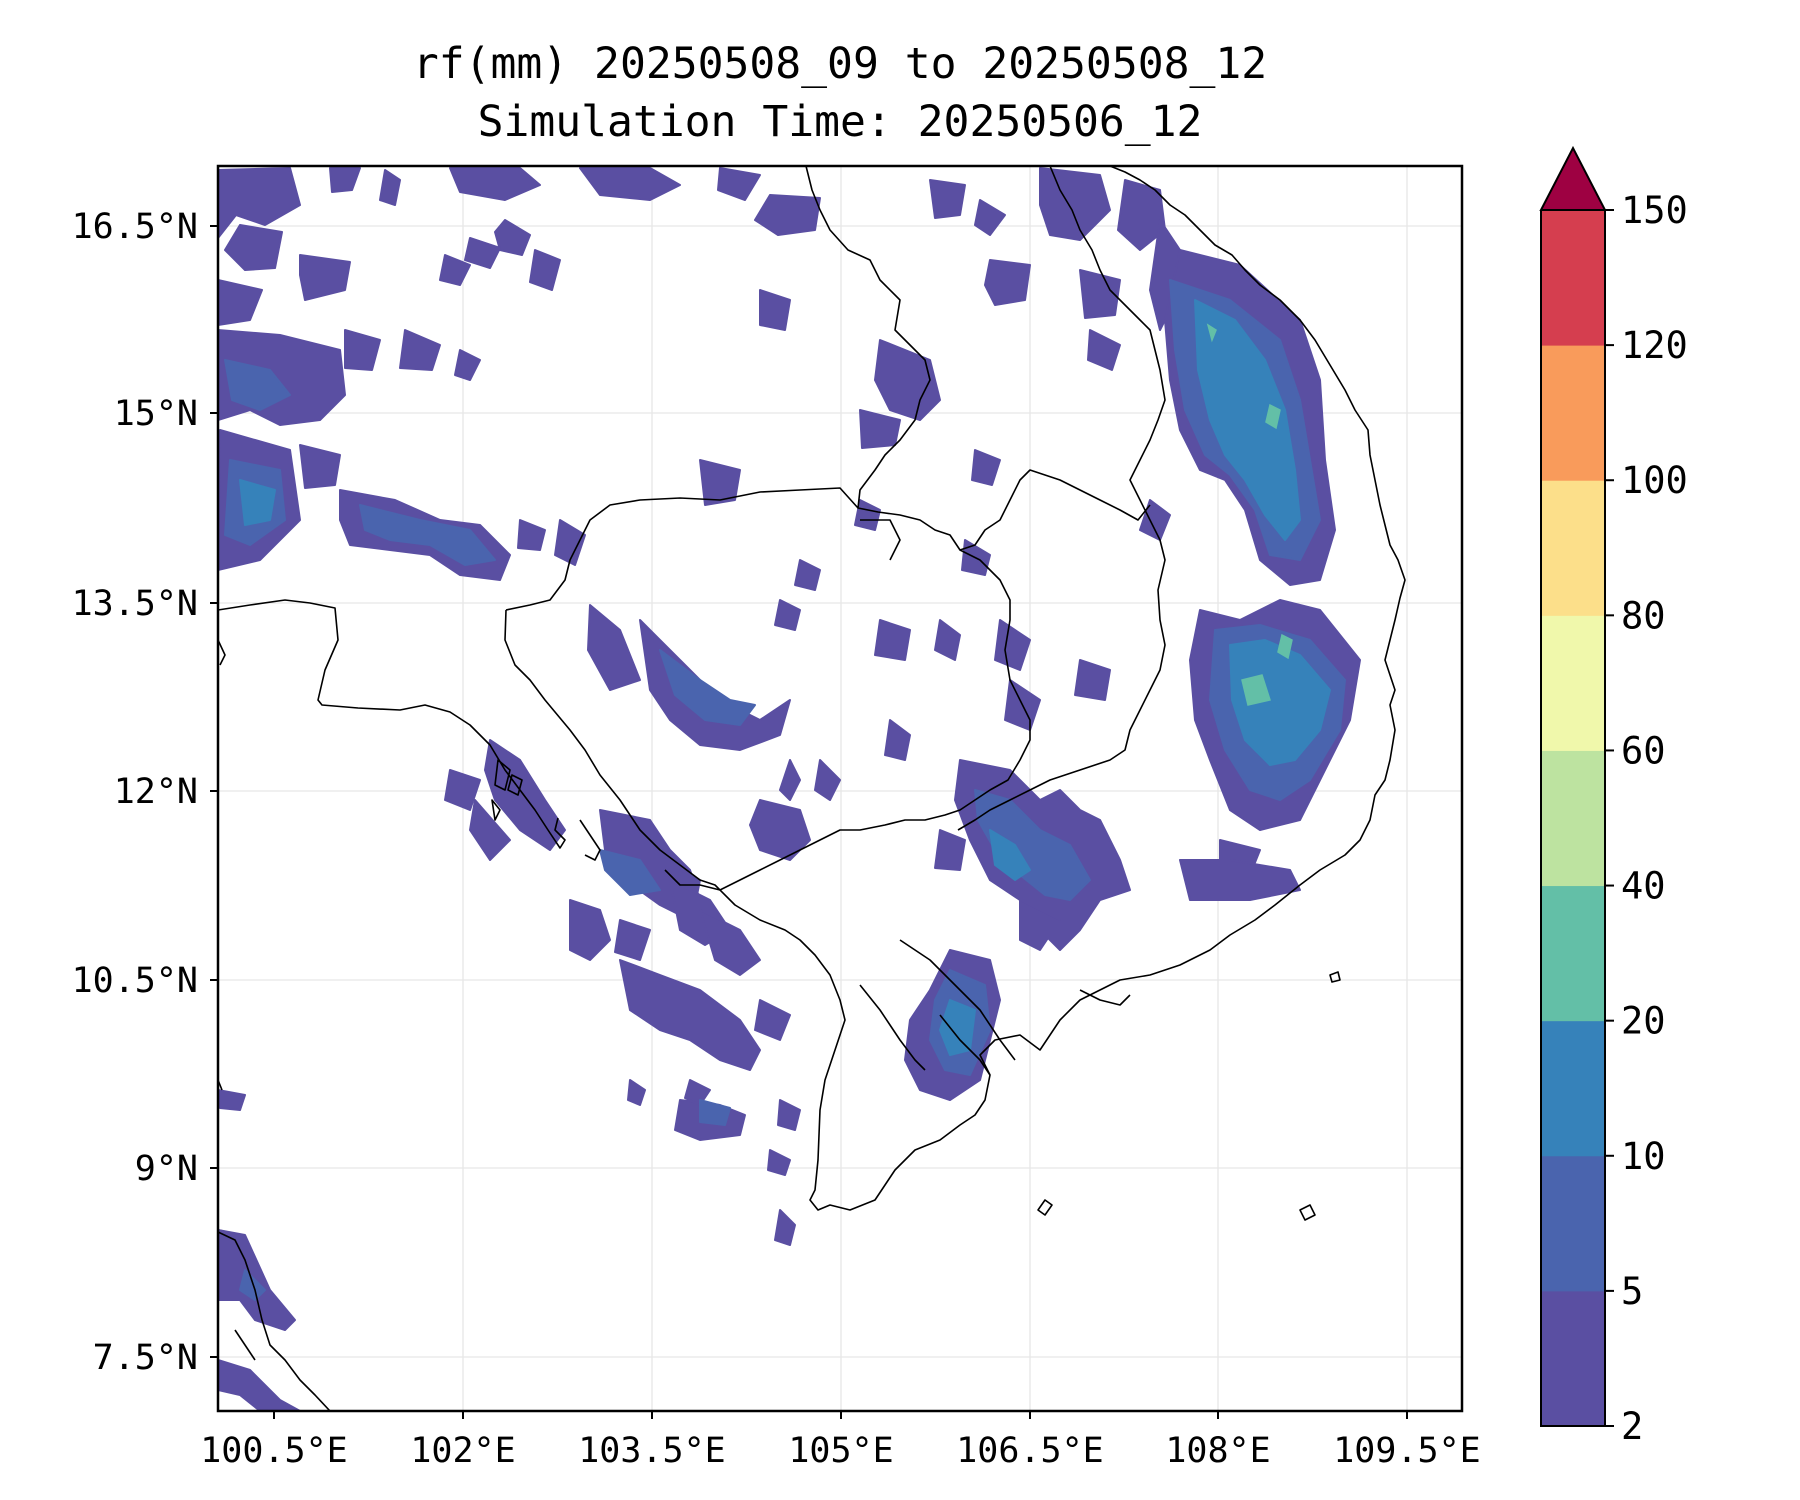 Image resolution: width=1800 pixels, height=1500 pixels. Describe the element at coordinates (1632, 1291) in the screenshot. I see `colorbar-tick-label: 5` at that location.